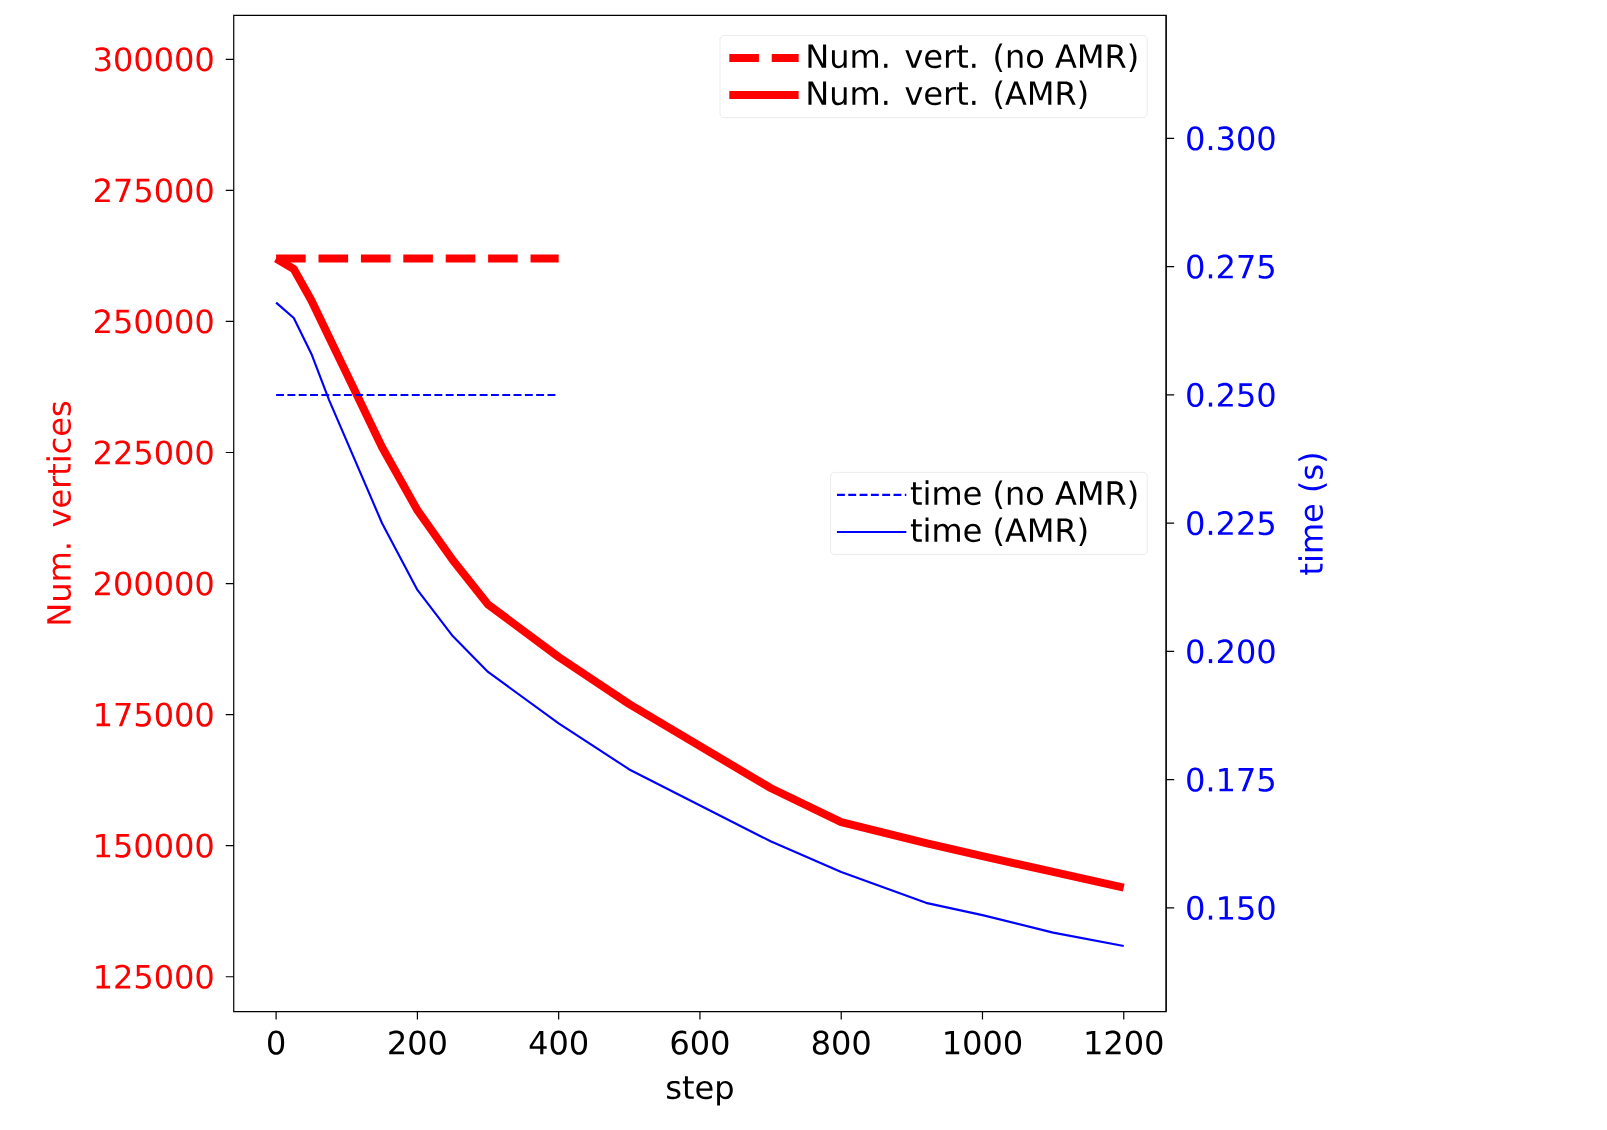 This screenshot has width=1607, height=1130. I want to click on y2-tick-label: 0.150, so click(1231, 908).